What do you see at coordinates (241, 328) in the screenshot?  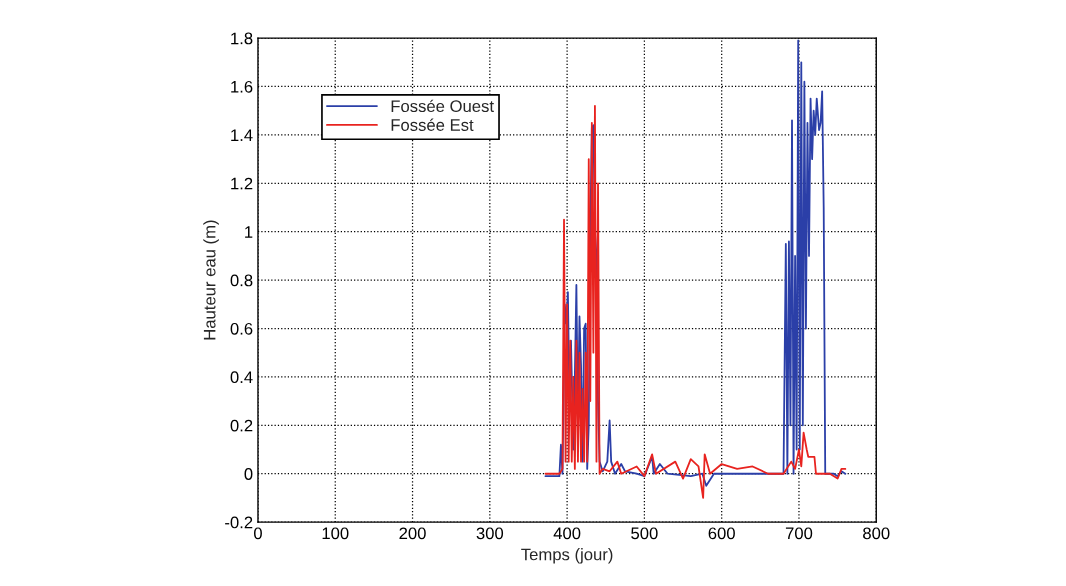 I see `y-tick-label: 0.6` at bounding box center [241, 328].